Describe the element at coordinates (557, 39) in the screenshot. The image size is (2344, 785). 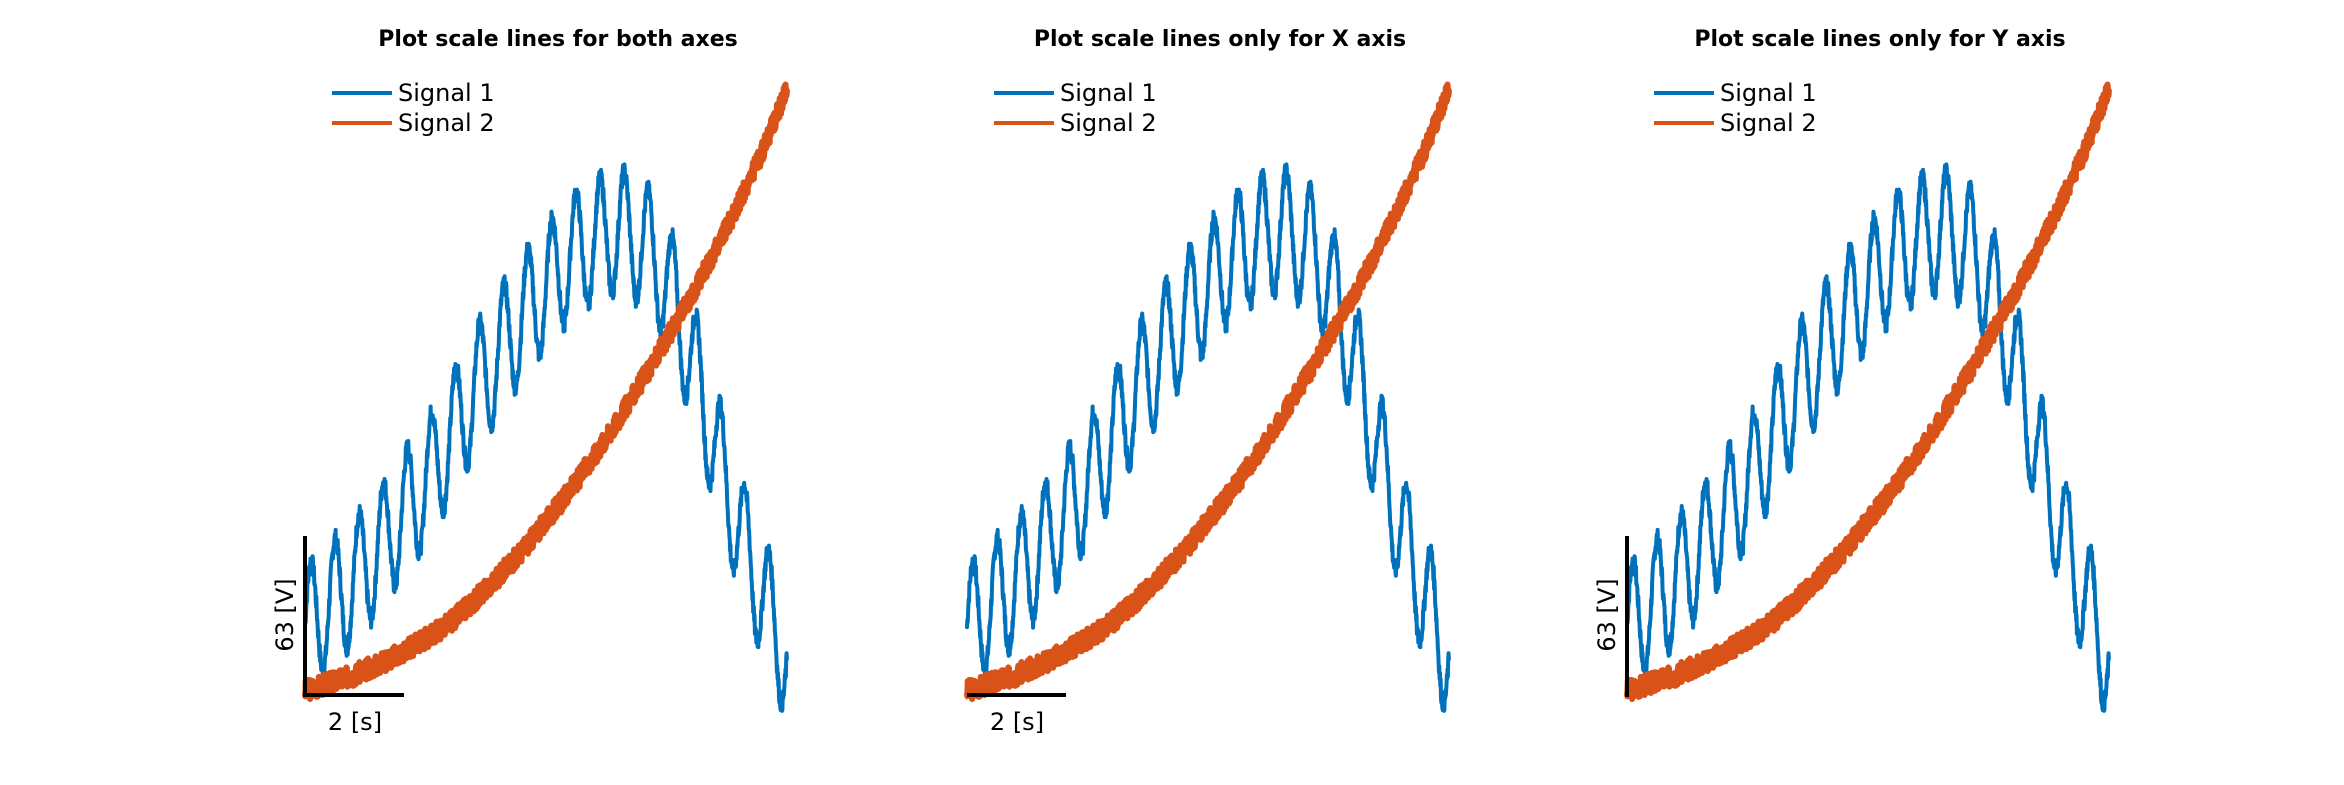
I see `chart-title: Plot scale lines for both axes` at that location.